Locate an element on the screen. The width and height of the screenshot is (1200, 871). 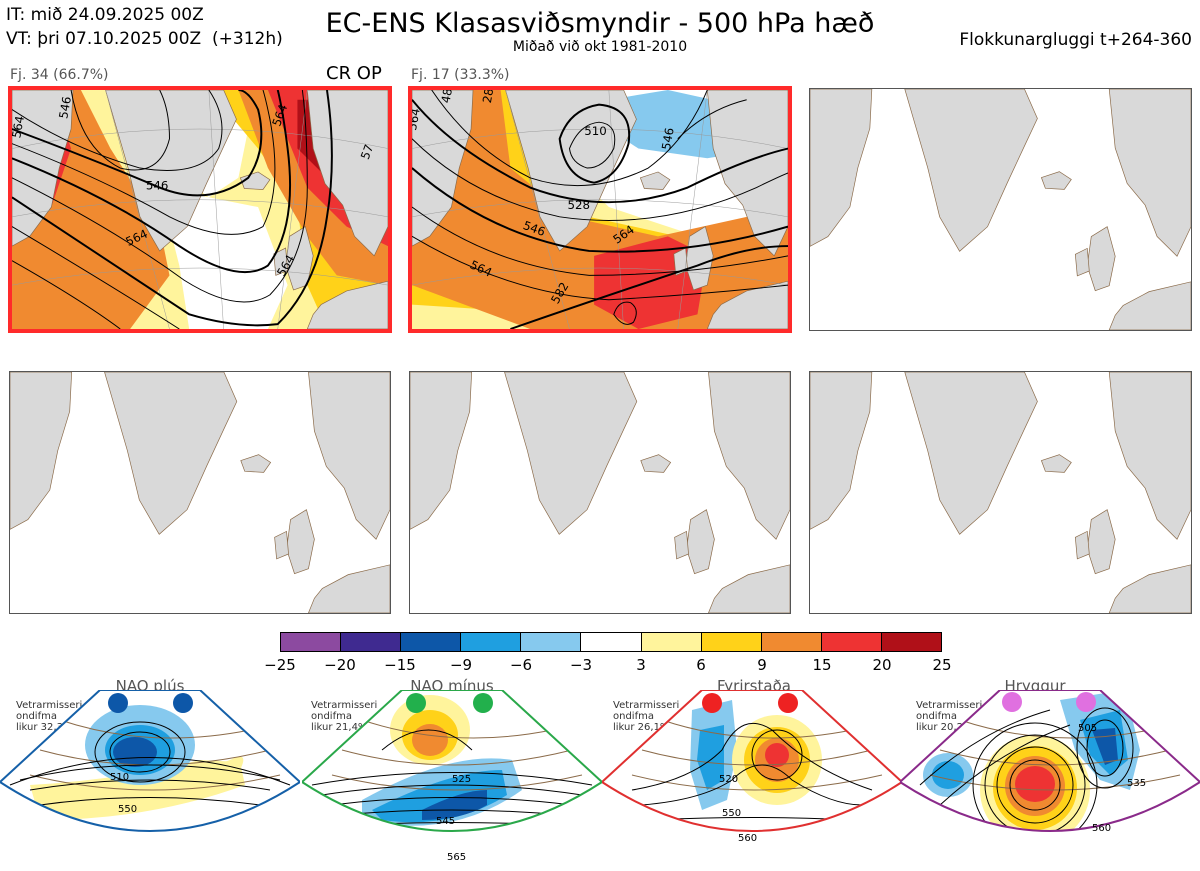
cluster-2-contour-label: 48 is located at coordinates (447, 97).